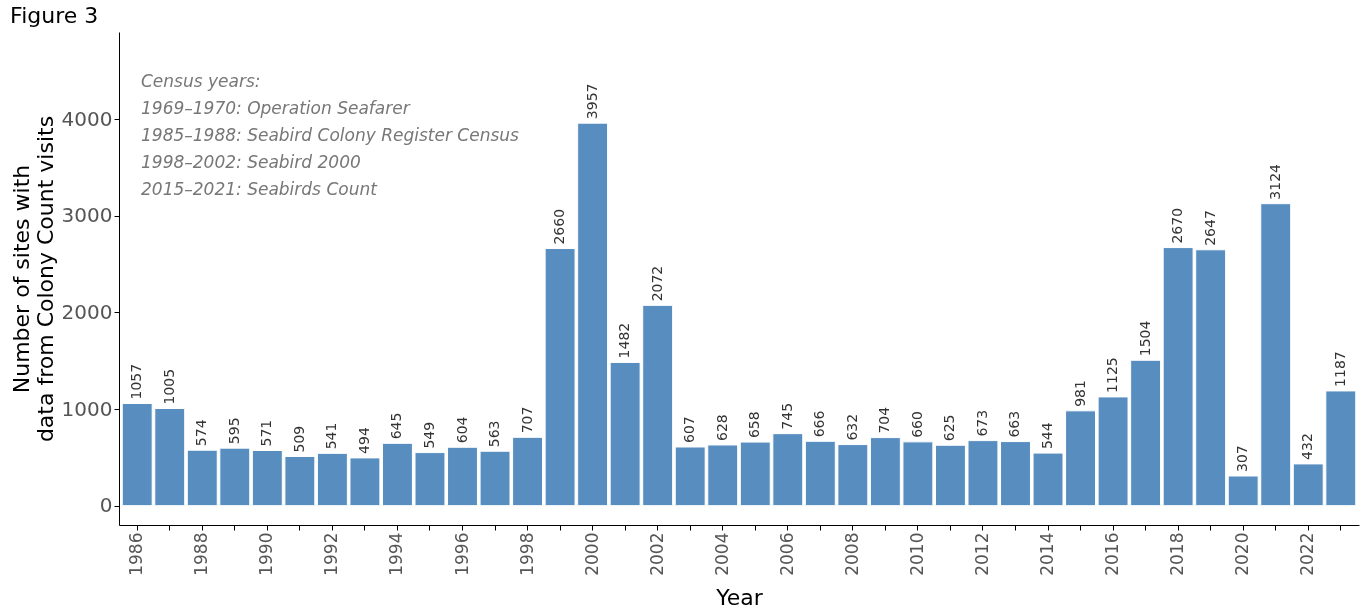  I want to click on x-tick-label: 2018, so click(1177, 554).